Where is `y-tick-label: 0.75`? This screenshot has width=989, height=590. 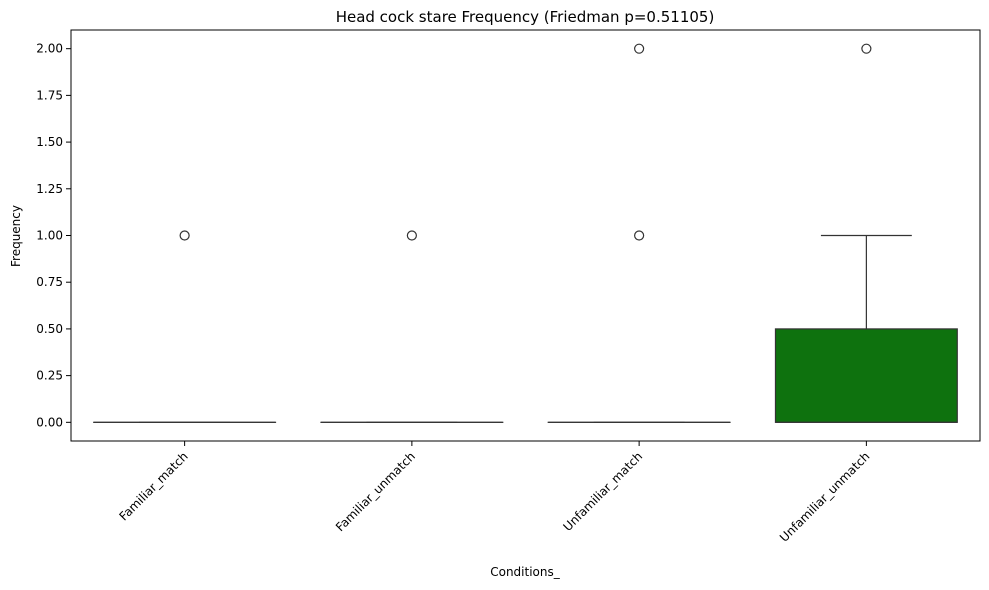
y-tick-label: 0.75 is located at coordinates (49, 282).